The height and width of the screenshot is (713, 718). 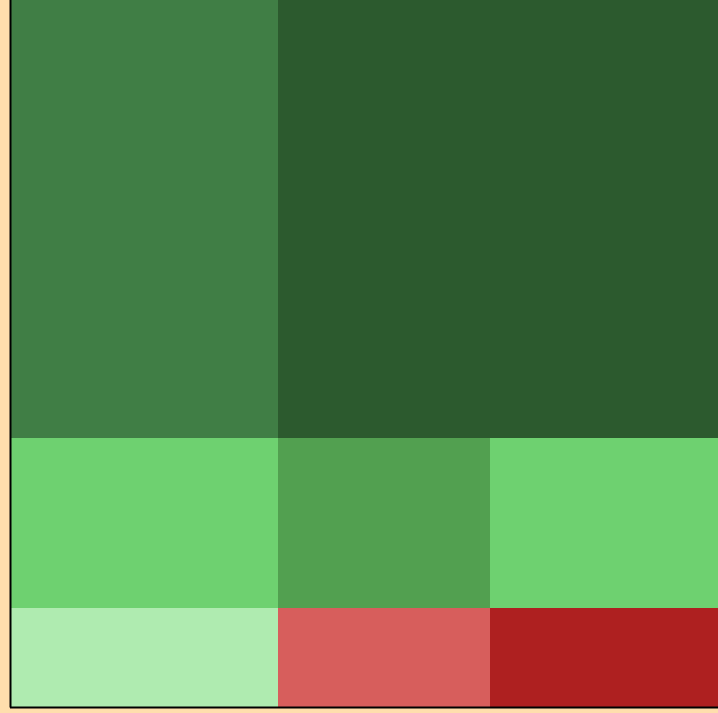 What do you see at coordinates (384, 657) in the screenshot?
I see `heatmap-cell-bottom-center` at bounding box center [384, 657].